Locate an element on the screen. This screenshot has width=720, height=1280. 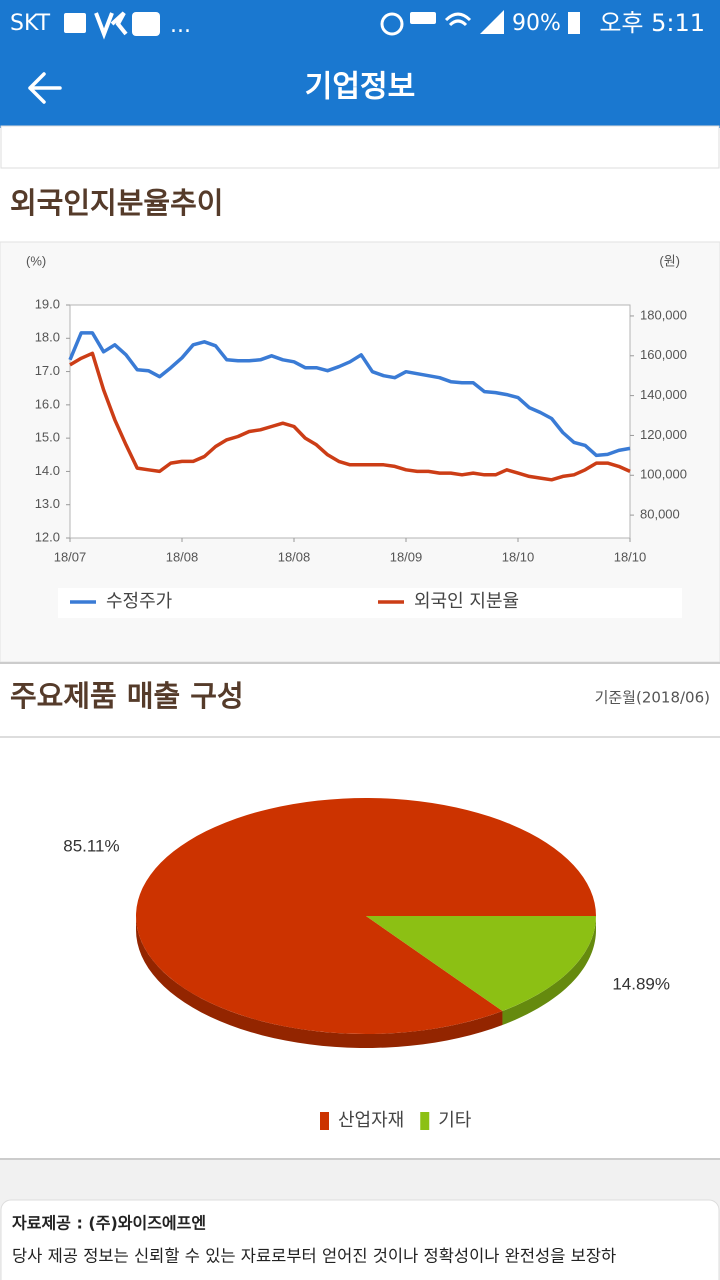
data-source: 자료제공 : (주)와이즈에프엔 is located at coordinates (109, 1223).